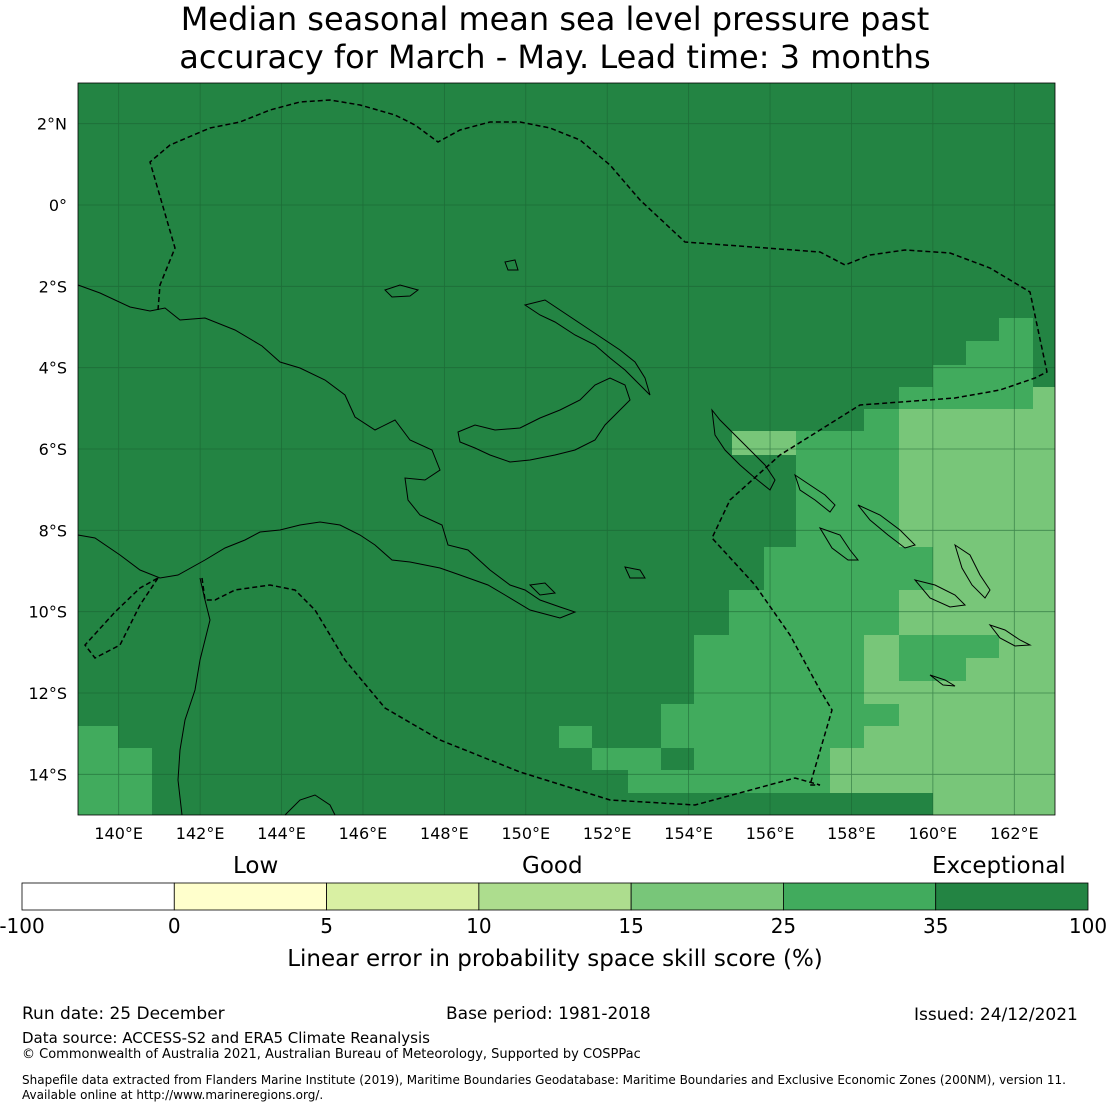  Describe the element at coordinates (783, 926) in the screenshot. I see `colorbar-tick-label: 25` at that location.